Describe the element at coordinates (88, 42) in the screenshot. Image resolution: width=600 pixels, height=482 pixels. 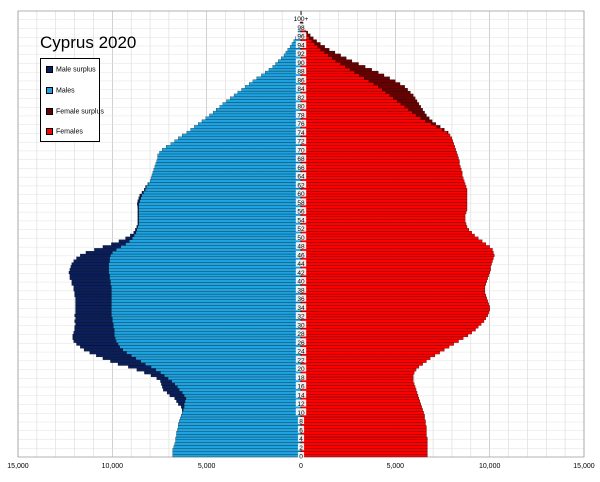
I see `chart-title: Cyprus 2020` at that location.